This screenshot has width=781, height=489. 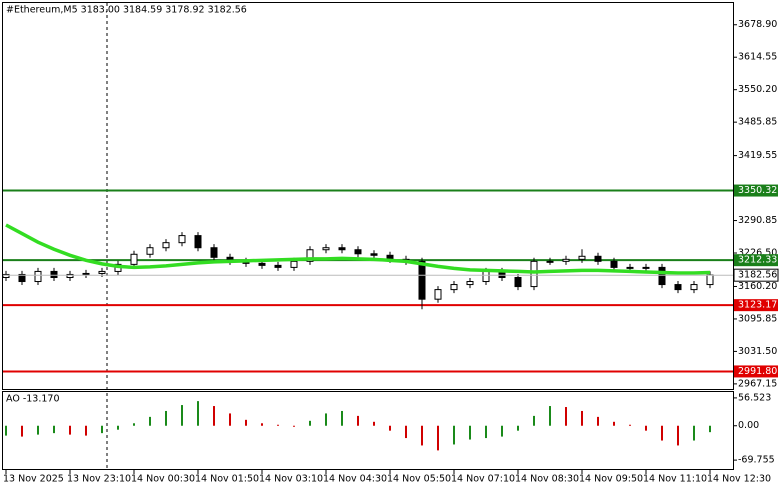 I want to click on y-tick-label: 0.00, so click(x=748, y=425).